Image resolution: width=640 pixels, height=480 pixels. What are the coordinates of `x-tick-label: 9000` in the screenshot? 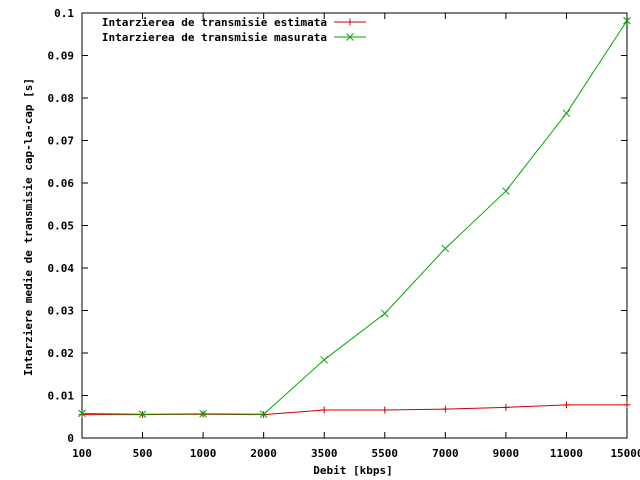 It's located at (506, 453).